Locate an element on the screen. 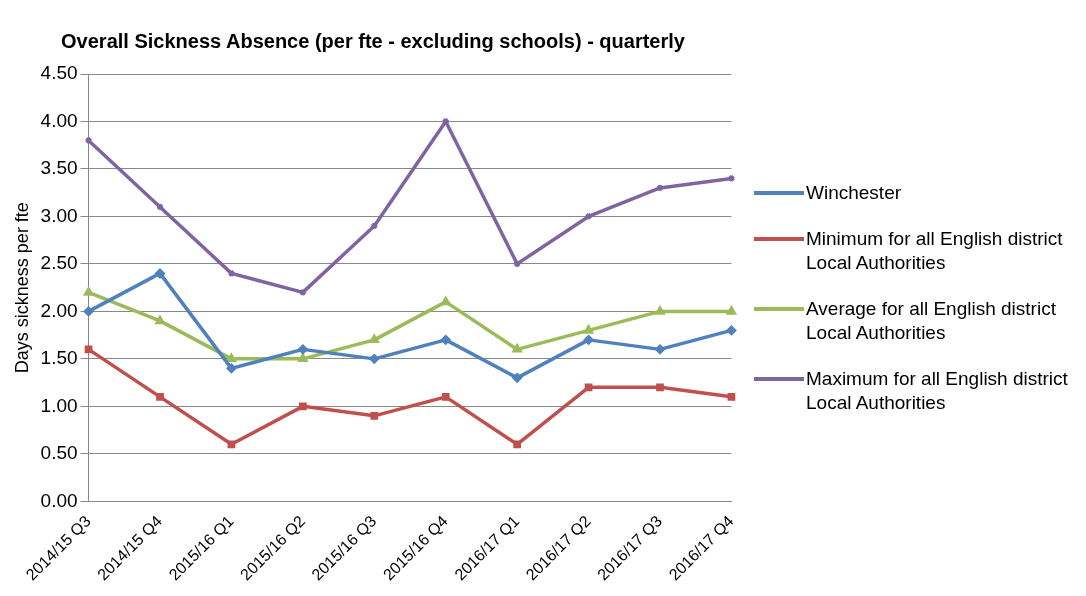 The height and width of the screenshot is (596, 1086). y-tick-label: 4.50 is located at coordinates (59, 73).